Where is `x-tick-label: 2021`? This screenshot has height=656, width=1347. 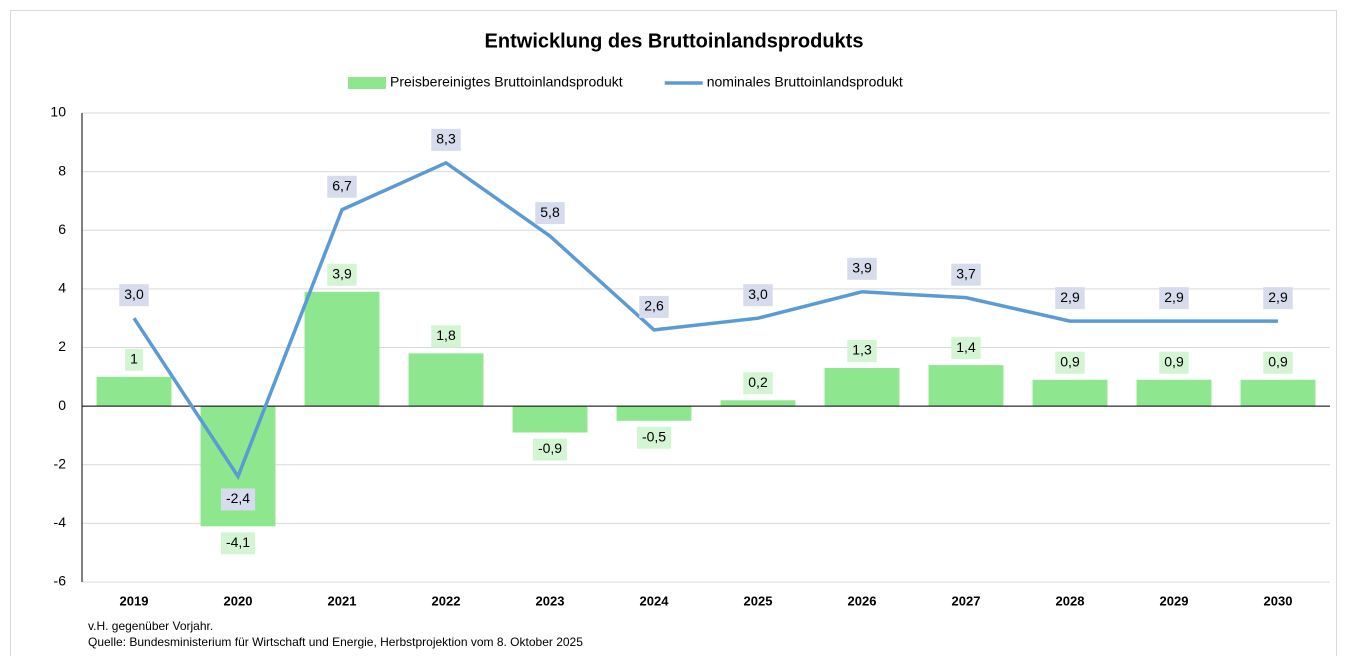
x-tick-label: 2021 is located at coordinates (342, 600).